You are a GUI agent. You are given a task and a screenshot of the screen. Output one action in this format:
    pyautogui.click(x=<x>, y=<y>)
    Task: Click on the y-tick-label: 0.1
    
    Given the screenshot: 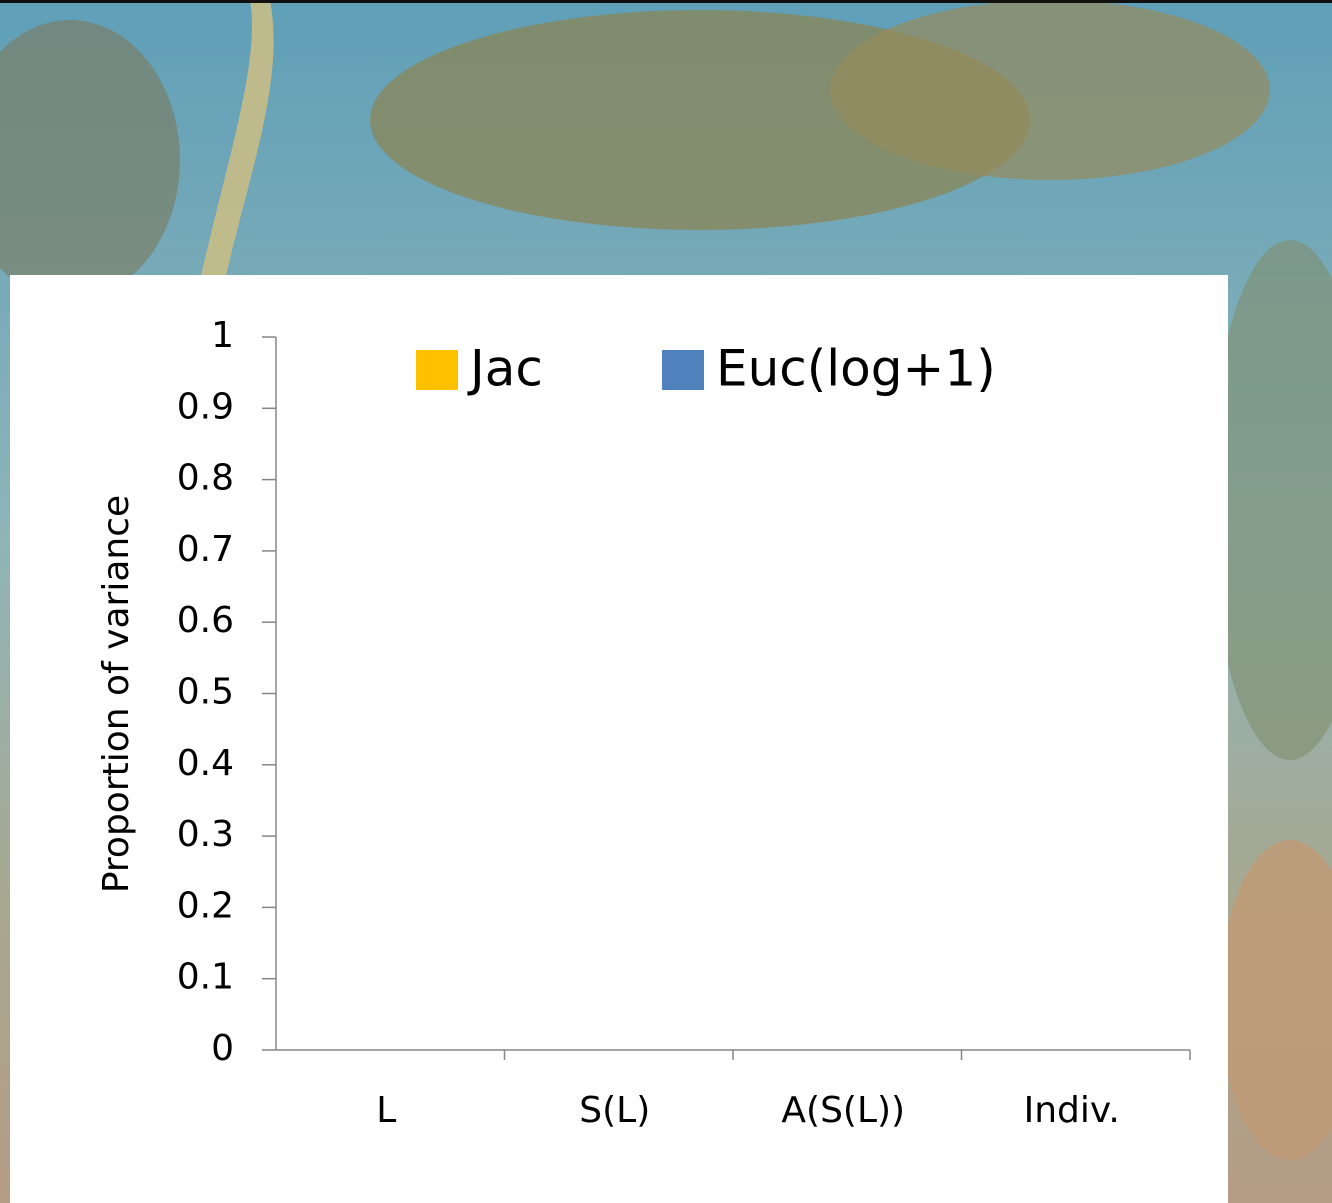 What is the action you would take?
    pyautogui.click(x=205, y=977)
    